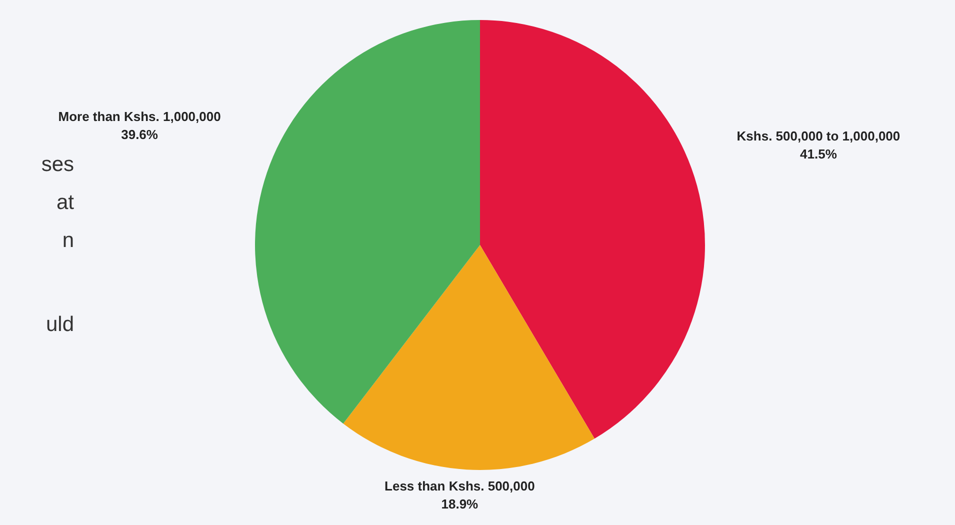  What do you see at coordinates (67, 241) in the screenshot?
I see `text: n` at bounding box center [67, 241].